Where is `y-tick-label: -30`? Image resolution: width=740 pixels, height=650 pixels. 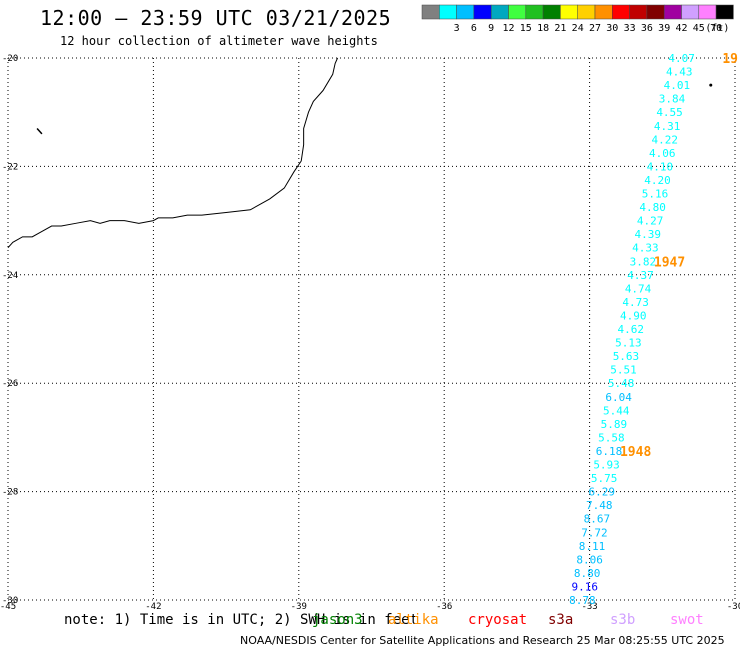
y-tick-label: -30 is located at coordinates (10, 601).